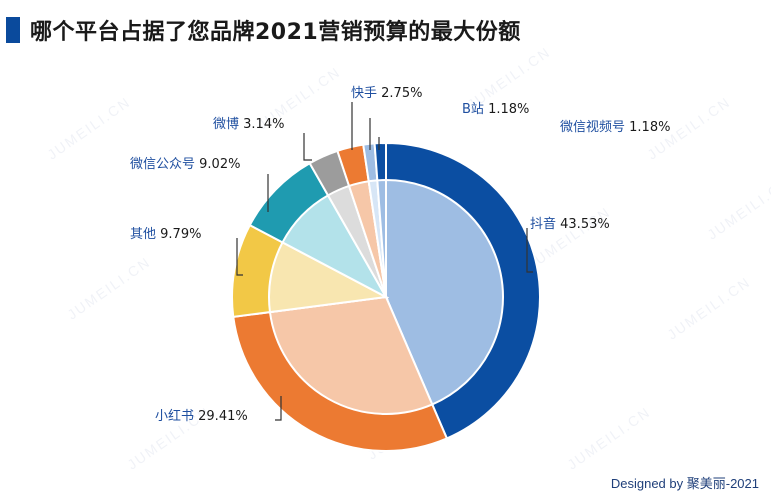  Describe the element at coordinates (201, 416) in the screenshot. I see `data-label: 小红书 29.41%` at that location.